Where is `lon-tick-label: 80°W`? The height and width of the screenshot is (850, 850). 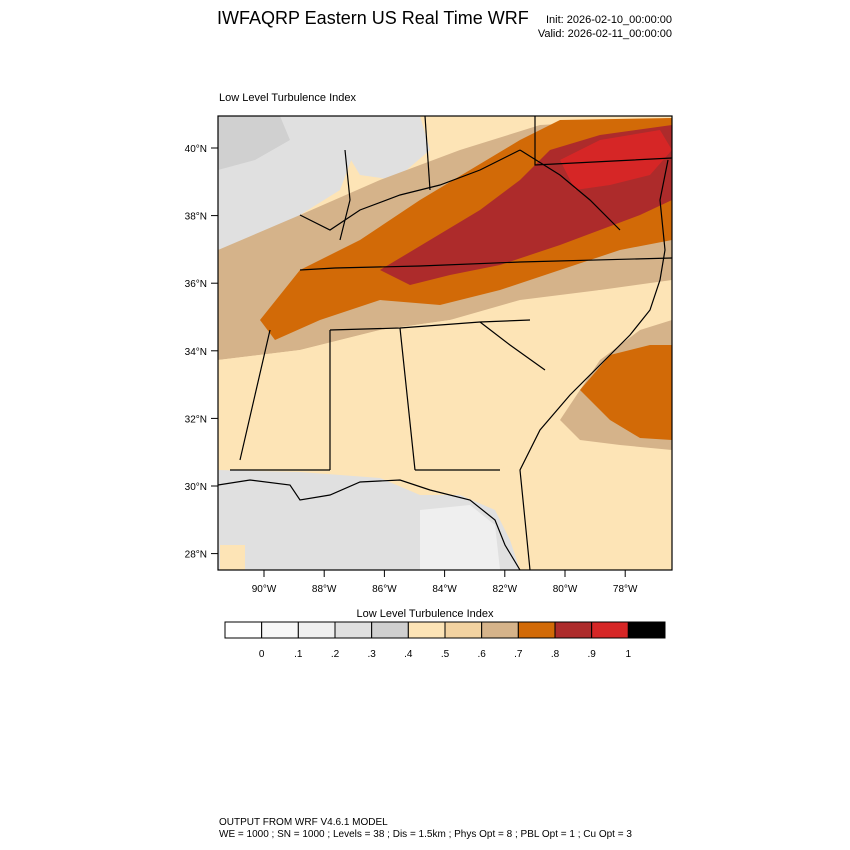 lon-tick-label: 80°W is located at coordinates (565, 589).